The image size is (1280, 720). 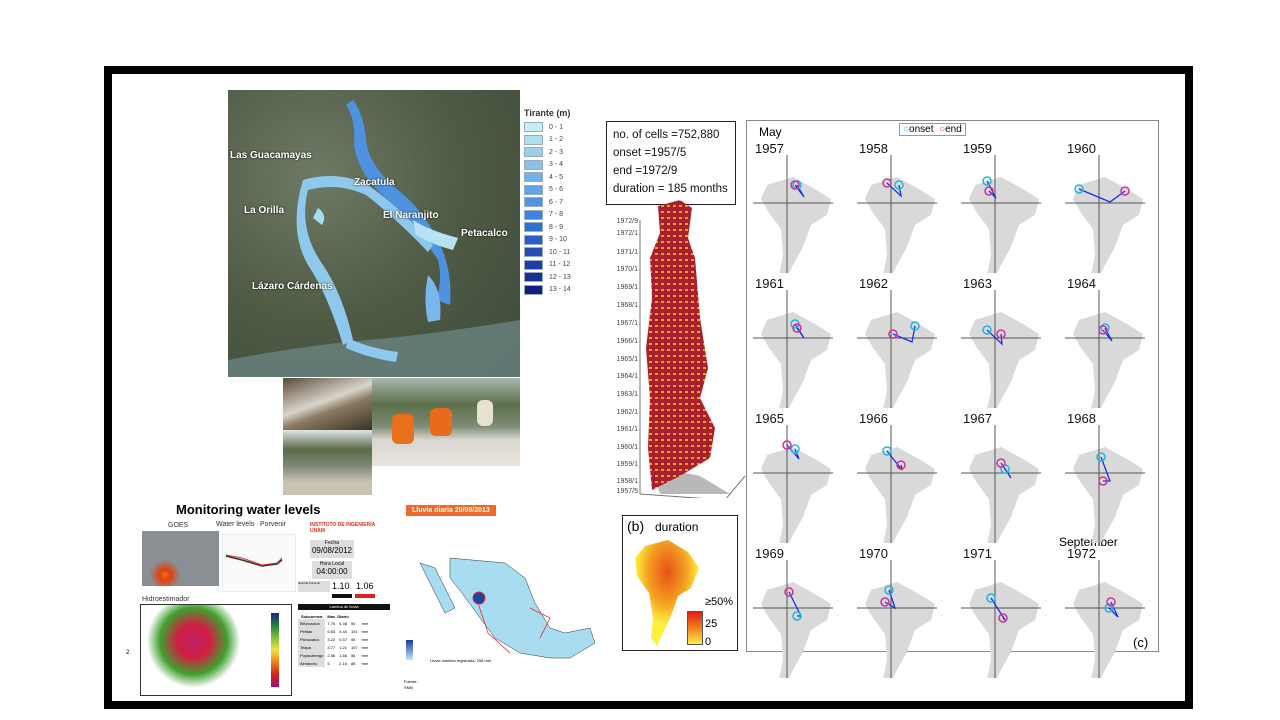 I want to click on time-axis-tick: 1959/1, so click(x=627, y=464).